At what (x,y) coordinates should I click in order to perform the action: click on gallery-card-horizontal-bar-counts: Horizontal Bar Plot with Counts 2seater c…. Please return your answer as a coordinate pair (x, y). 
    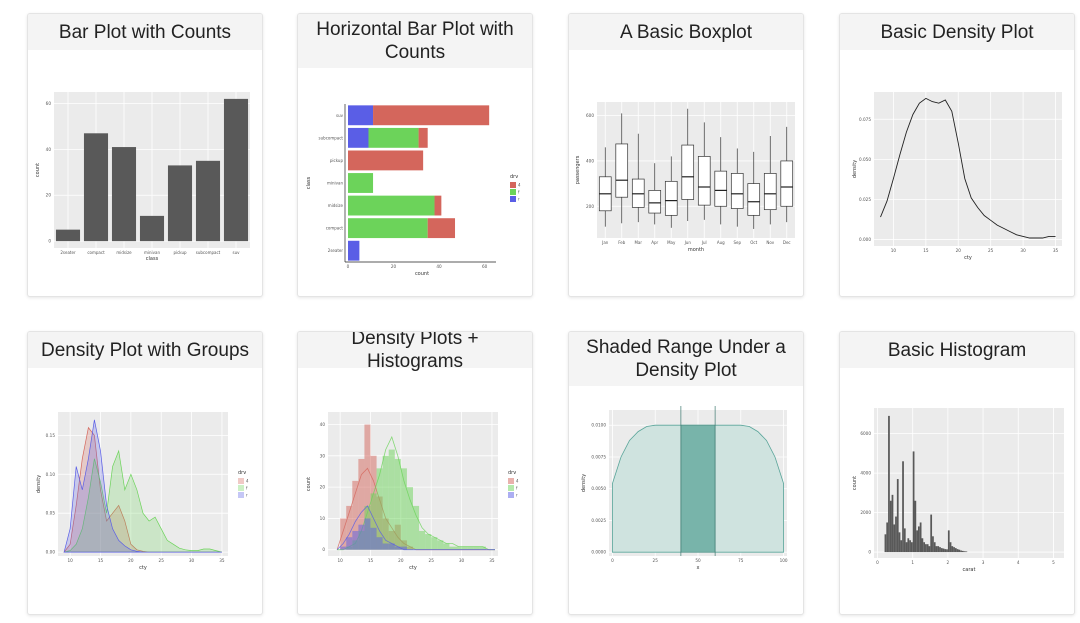
    Looking at the image, I should click on (415, 155).